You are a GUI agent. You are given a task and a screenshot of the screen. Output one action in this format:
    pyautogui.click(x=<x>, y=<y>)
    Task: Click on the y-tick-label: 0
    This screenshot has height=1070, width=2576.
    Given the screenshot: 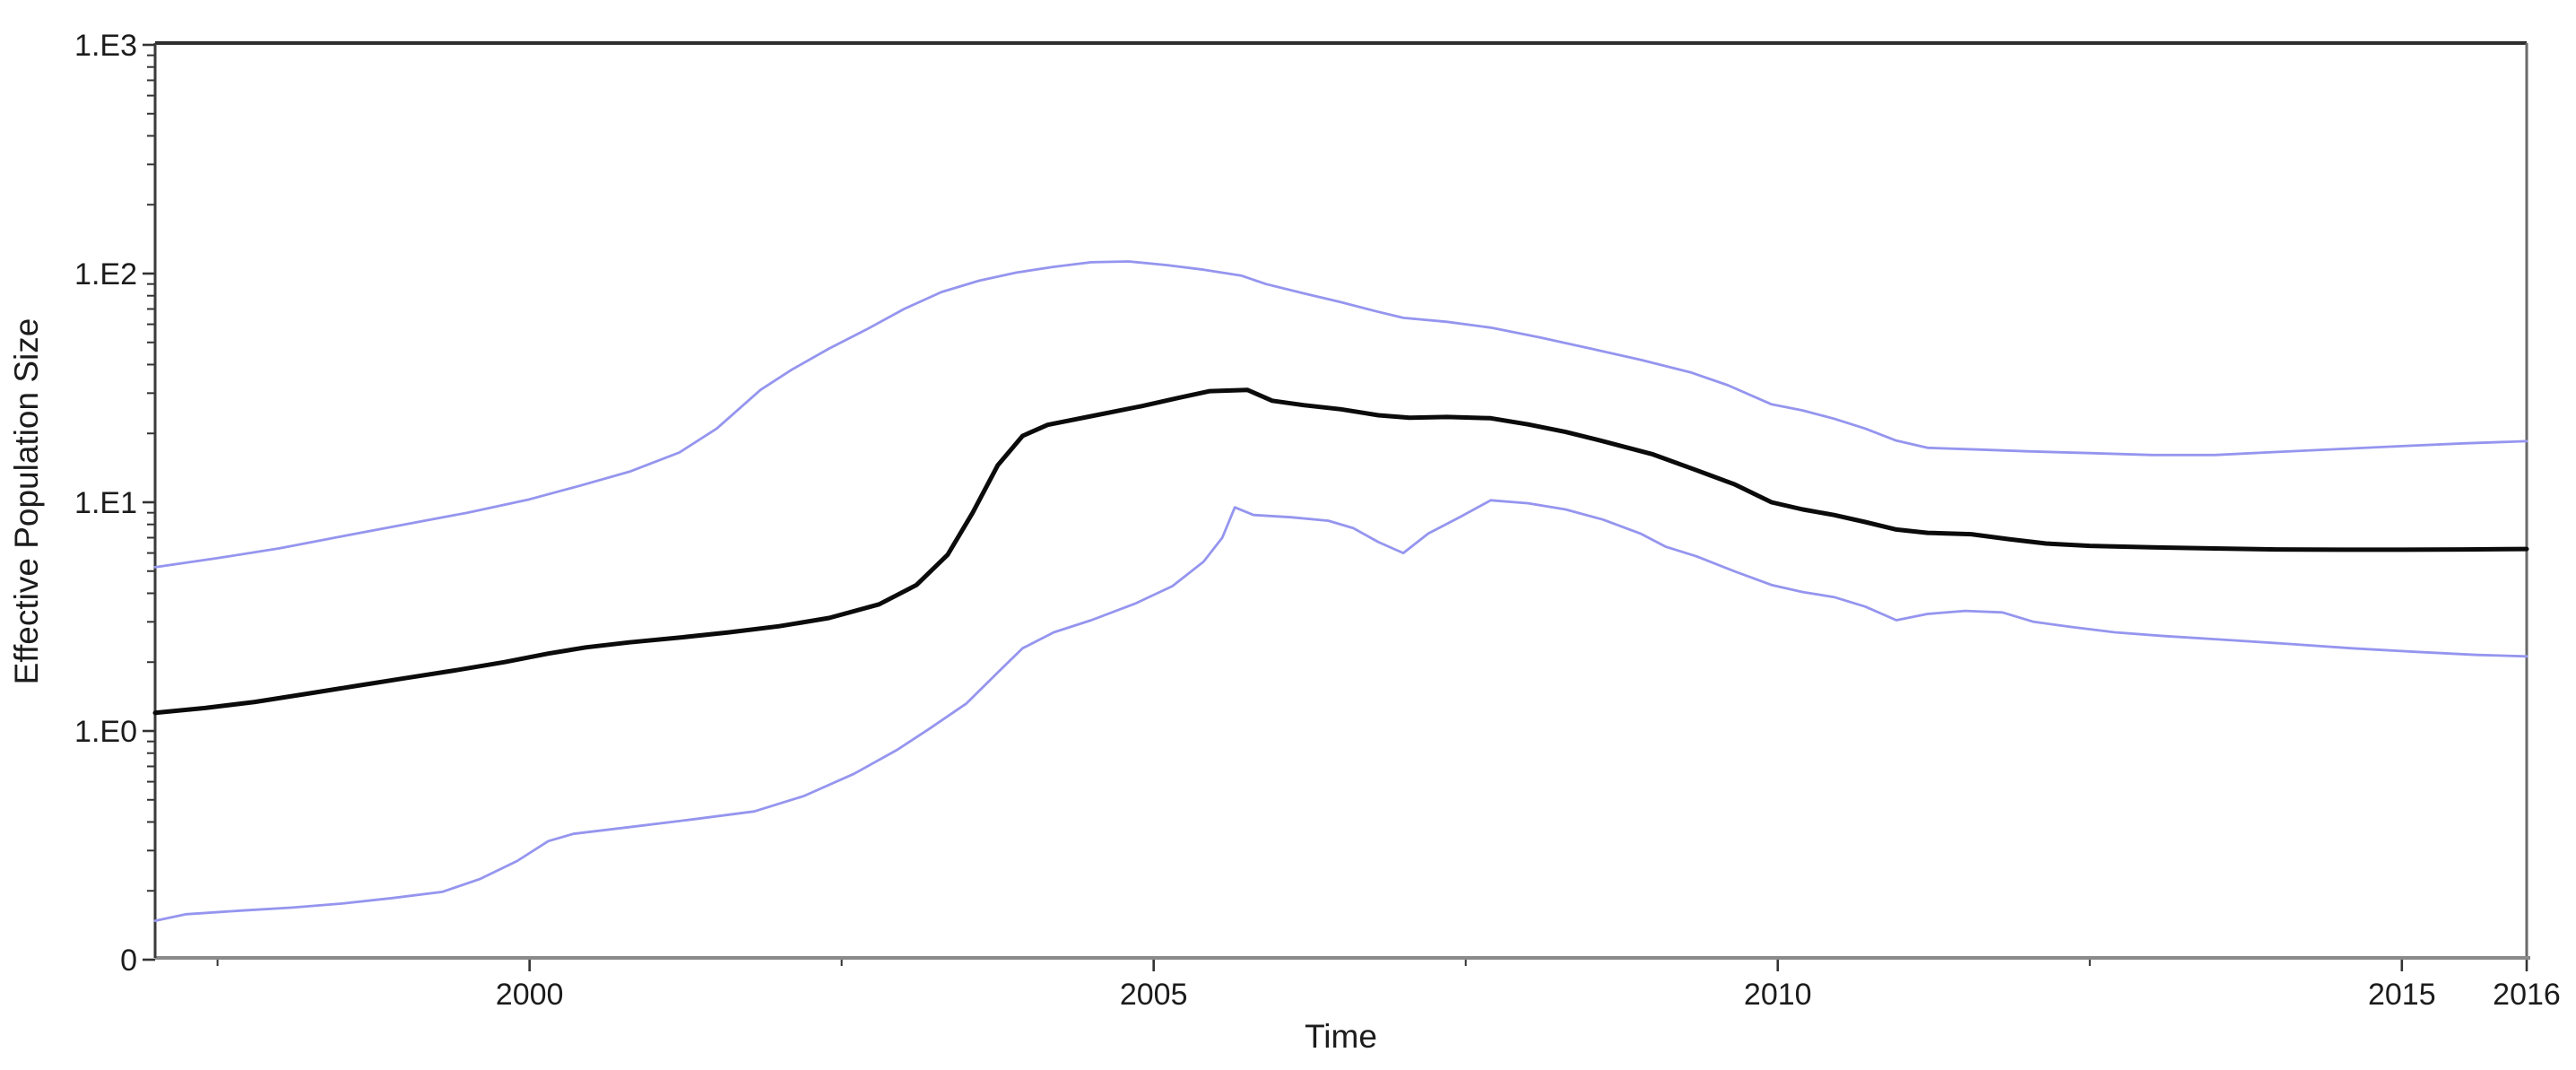 What is the action you would take?
    pyautogui.click(x=128, y=961)
    